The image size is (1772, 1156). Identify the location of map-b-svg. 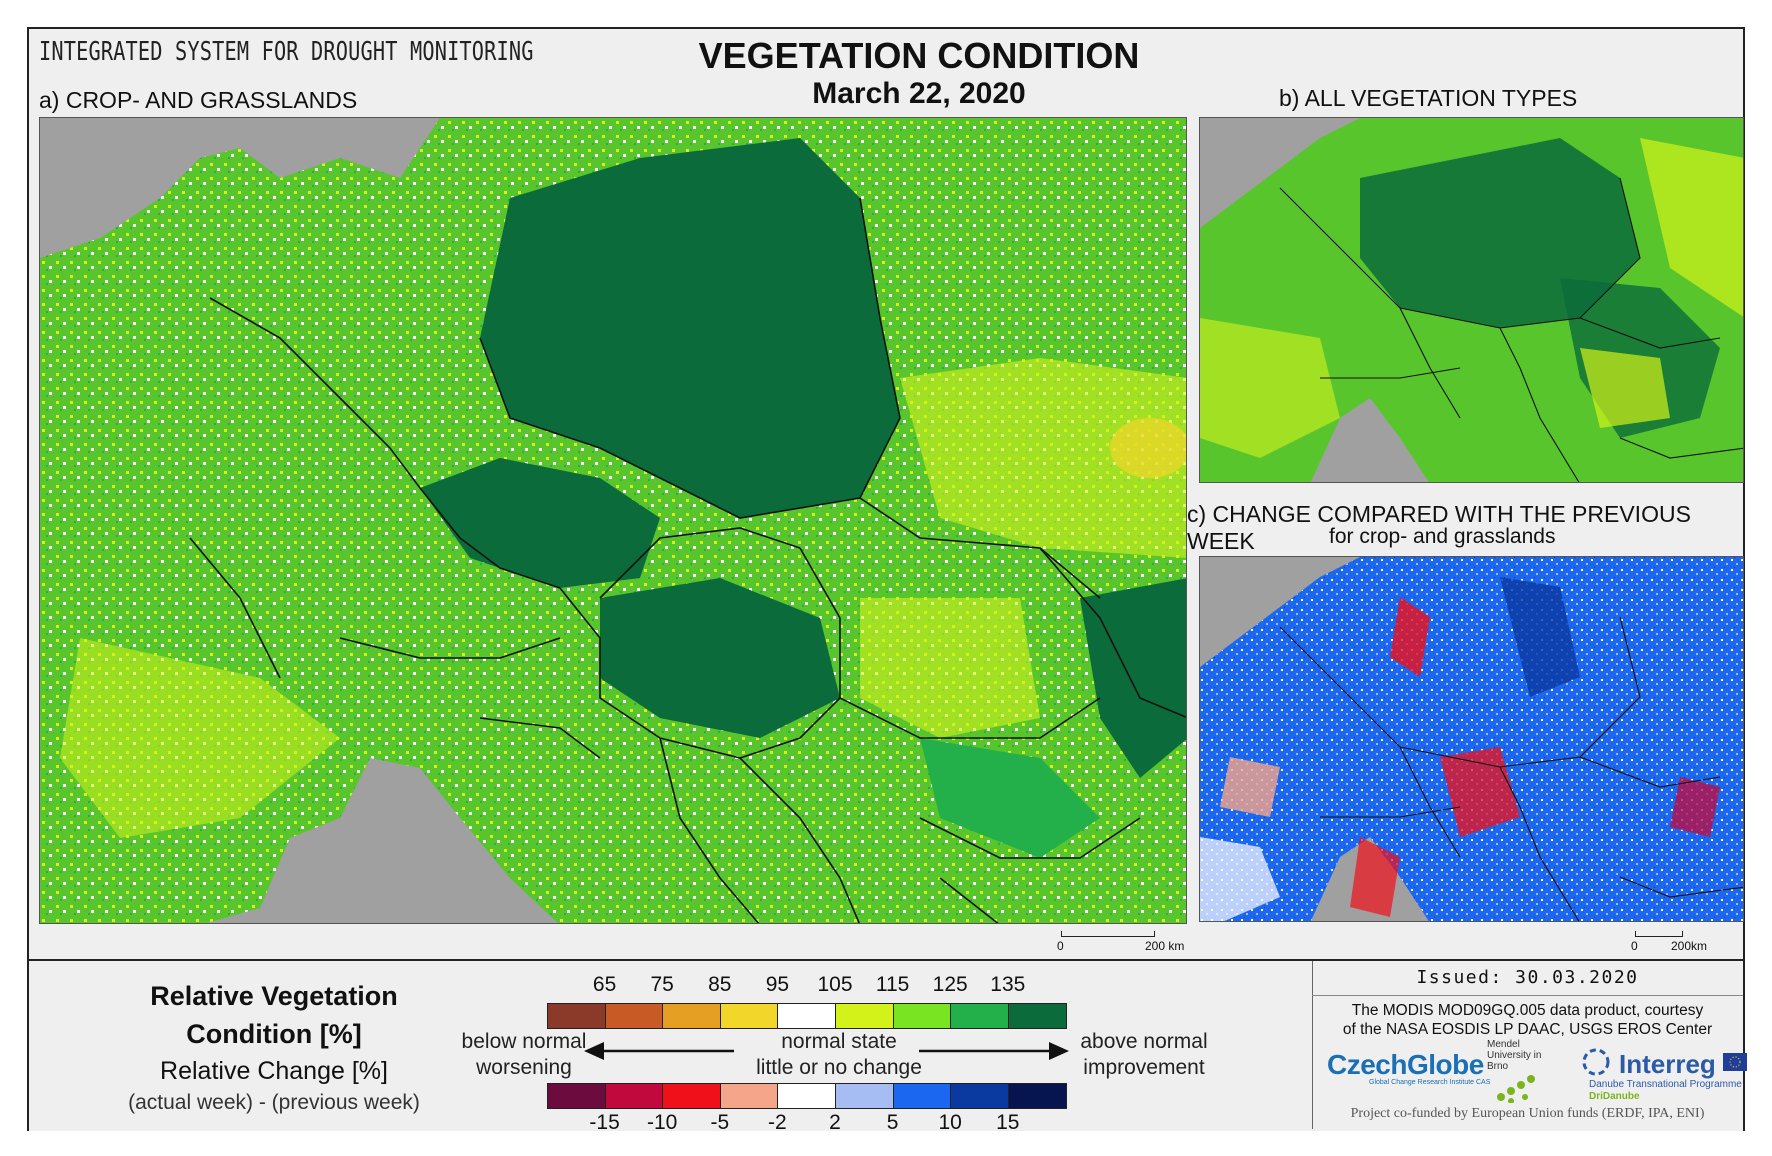
(1471, 300).